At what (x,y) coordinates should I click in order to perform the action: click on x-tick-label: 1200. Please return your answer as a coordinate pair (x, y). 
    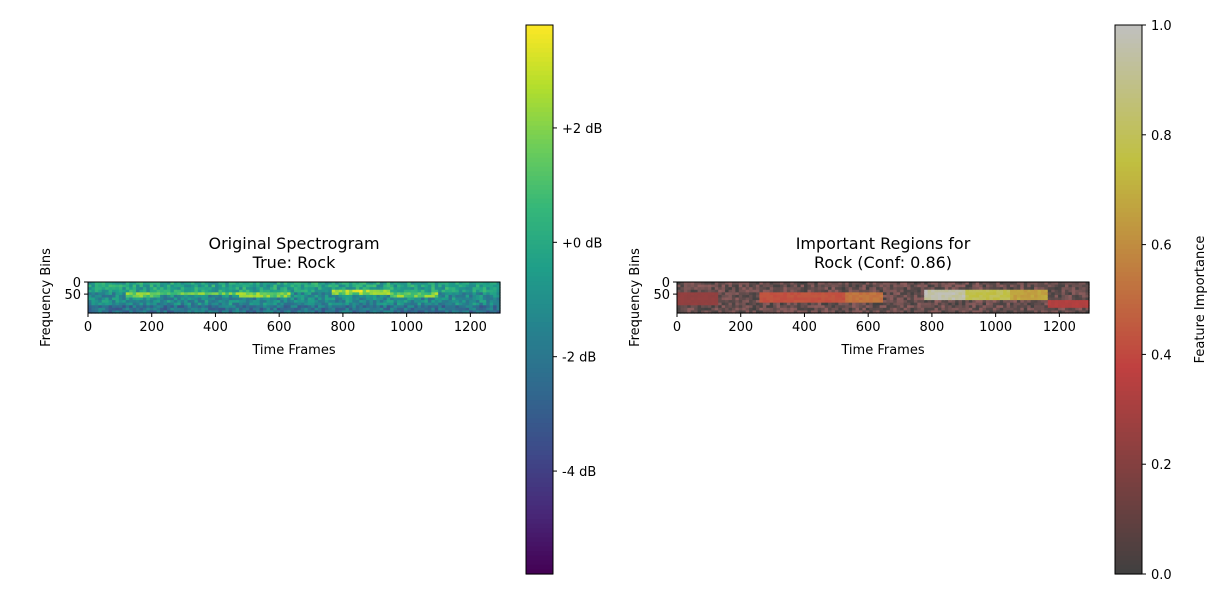
    Looking at the image, I should click on (470, 327).